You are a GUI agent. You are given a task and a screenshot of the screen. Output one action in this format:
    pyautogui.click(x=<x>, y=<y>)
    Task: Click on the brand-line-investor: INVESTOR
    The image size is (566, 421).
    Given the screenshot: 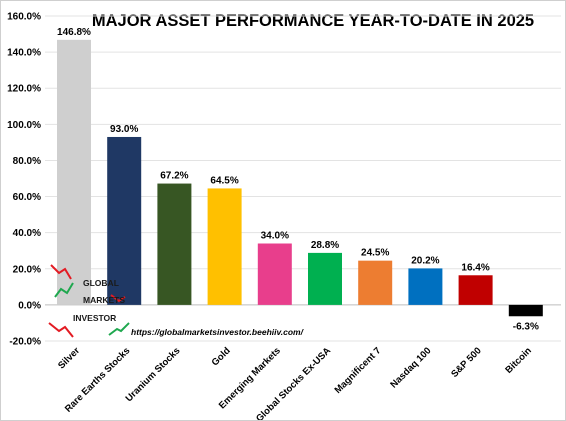 What is the action you would take?
    pyautogui.click(x=94, y=318)
    